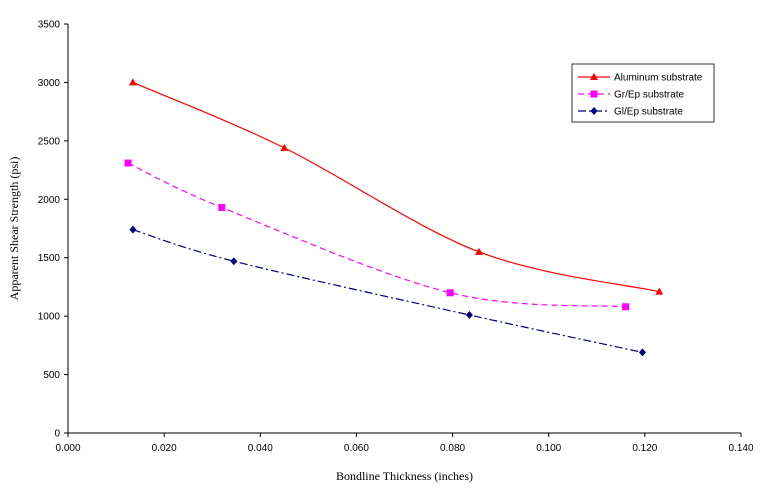 This screenshot has height=497, width=768. Describe the element at coordinates (164, 448) in the screenshot. I see `x-tick-label: 0.020` at that location.